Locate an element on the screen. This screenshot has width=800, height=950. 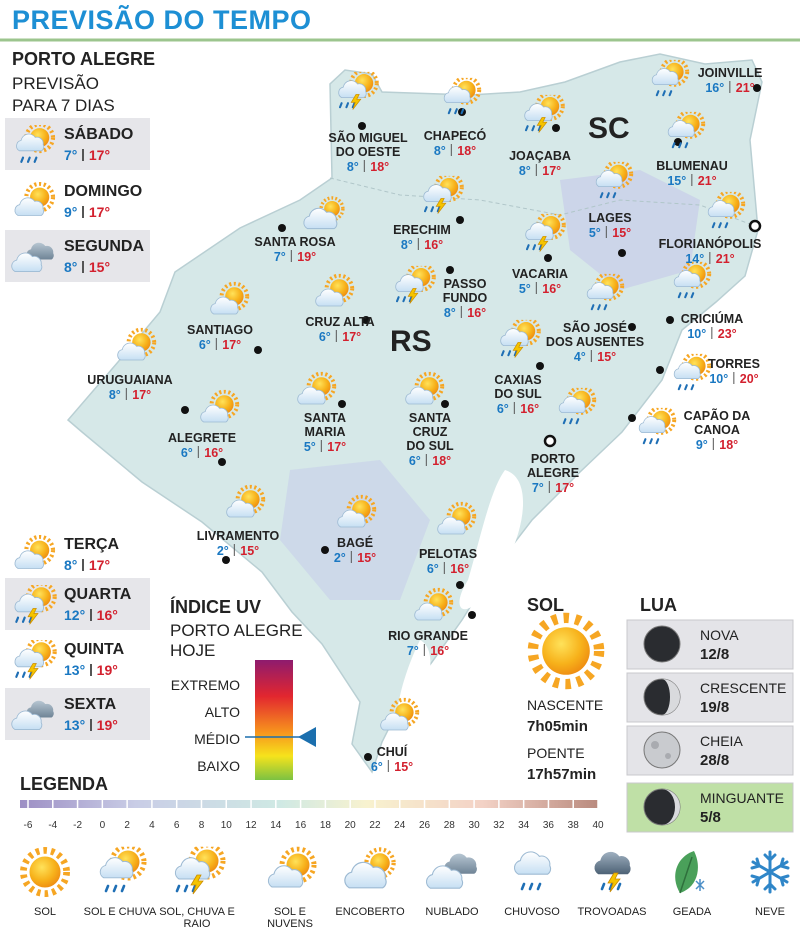
temperature-row: 14° 21° is located at coordinates (710, 259).